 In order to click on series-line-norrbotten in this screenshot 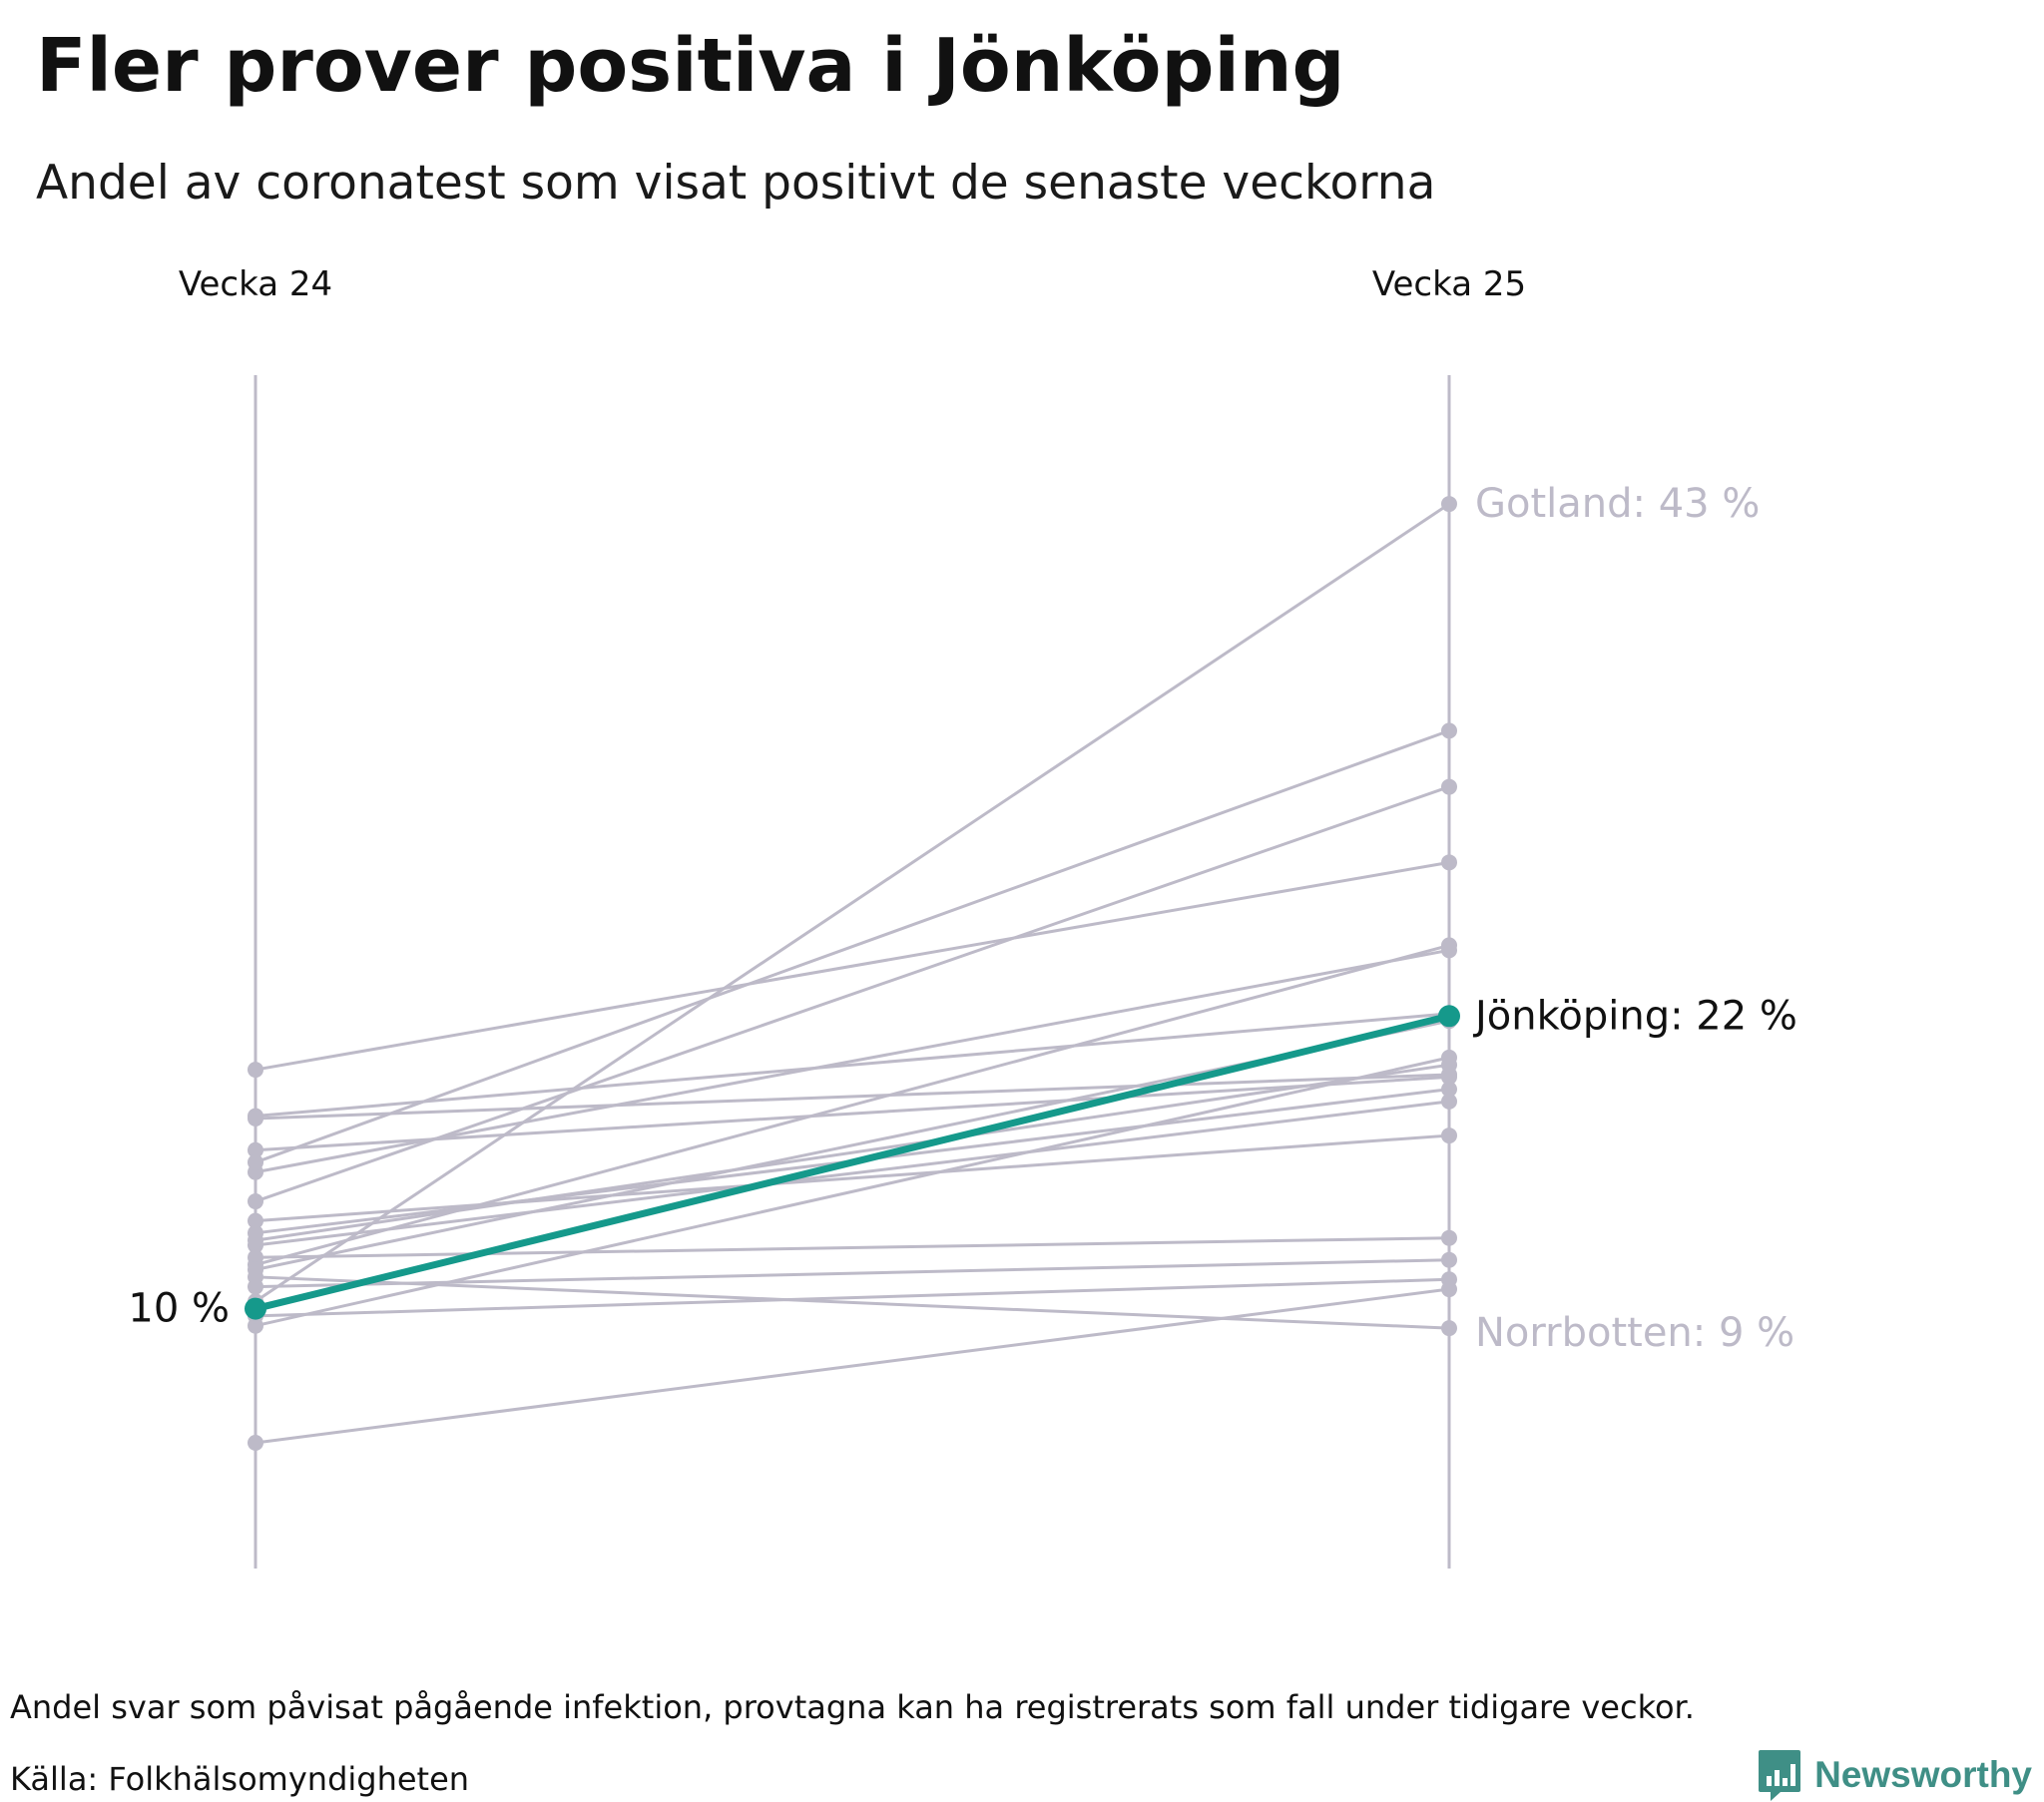, I will do `click(852, 1302)`.